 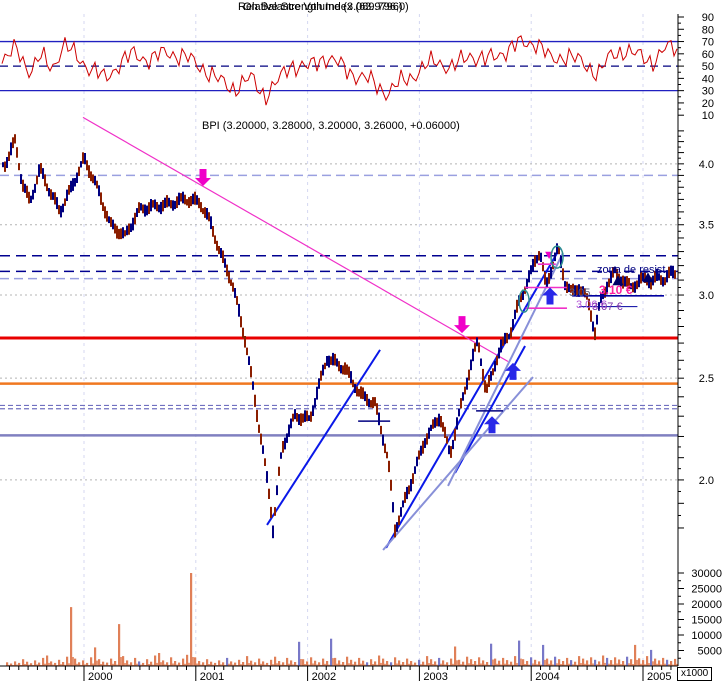 I want to click on rsi-tick-label-30: 30, so click(x=708, y=92).